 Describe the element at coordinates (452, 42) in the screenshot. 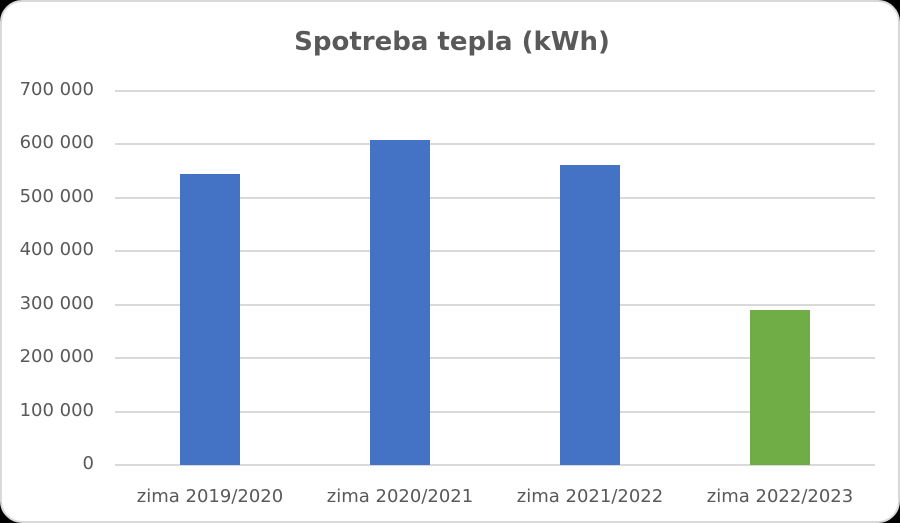

I see `chart-title: Spotreba tepla (kWh)` at that location.